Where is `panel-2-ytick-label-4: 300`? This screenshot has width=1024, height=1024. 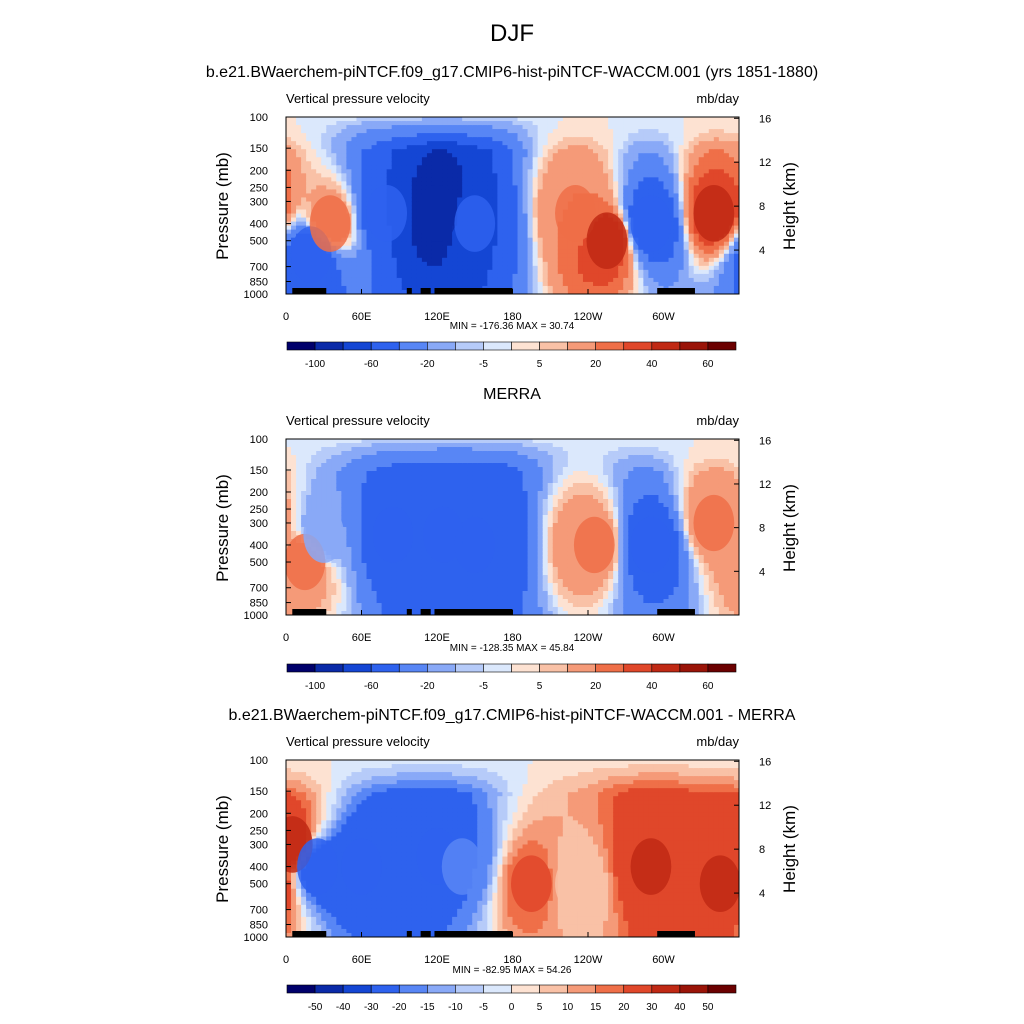
panel-2-ytick-label-4: 300 is located at coordinates (259, 524).